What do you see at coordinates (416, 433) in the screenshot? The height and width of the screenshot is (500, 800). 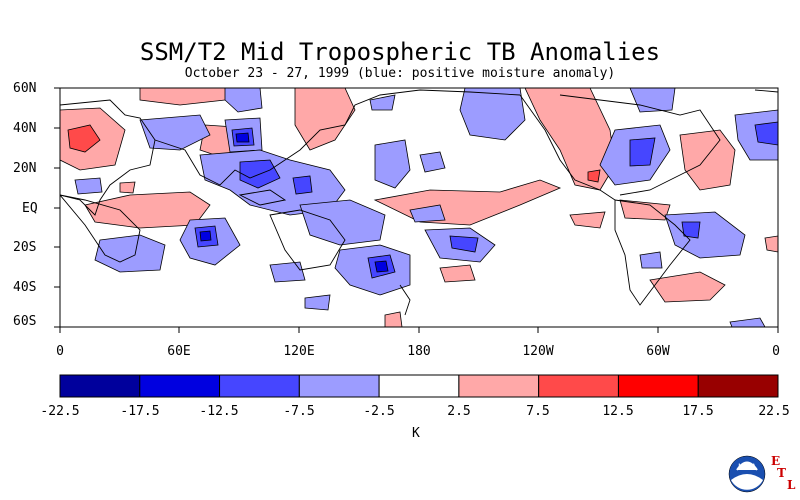 I see `colorbar-unit: K` at bounding box center [416, 433].